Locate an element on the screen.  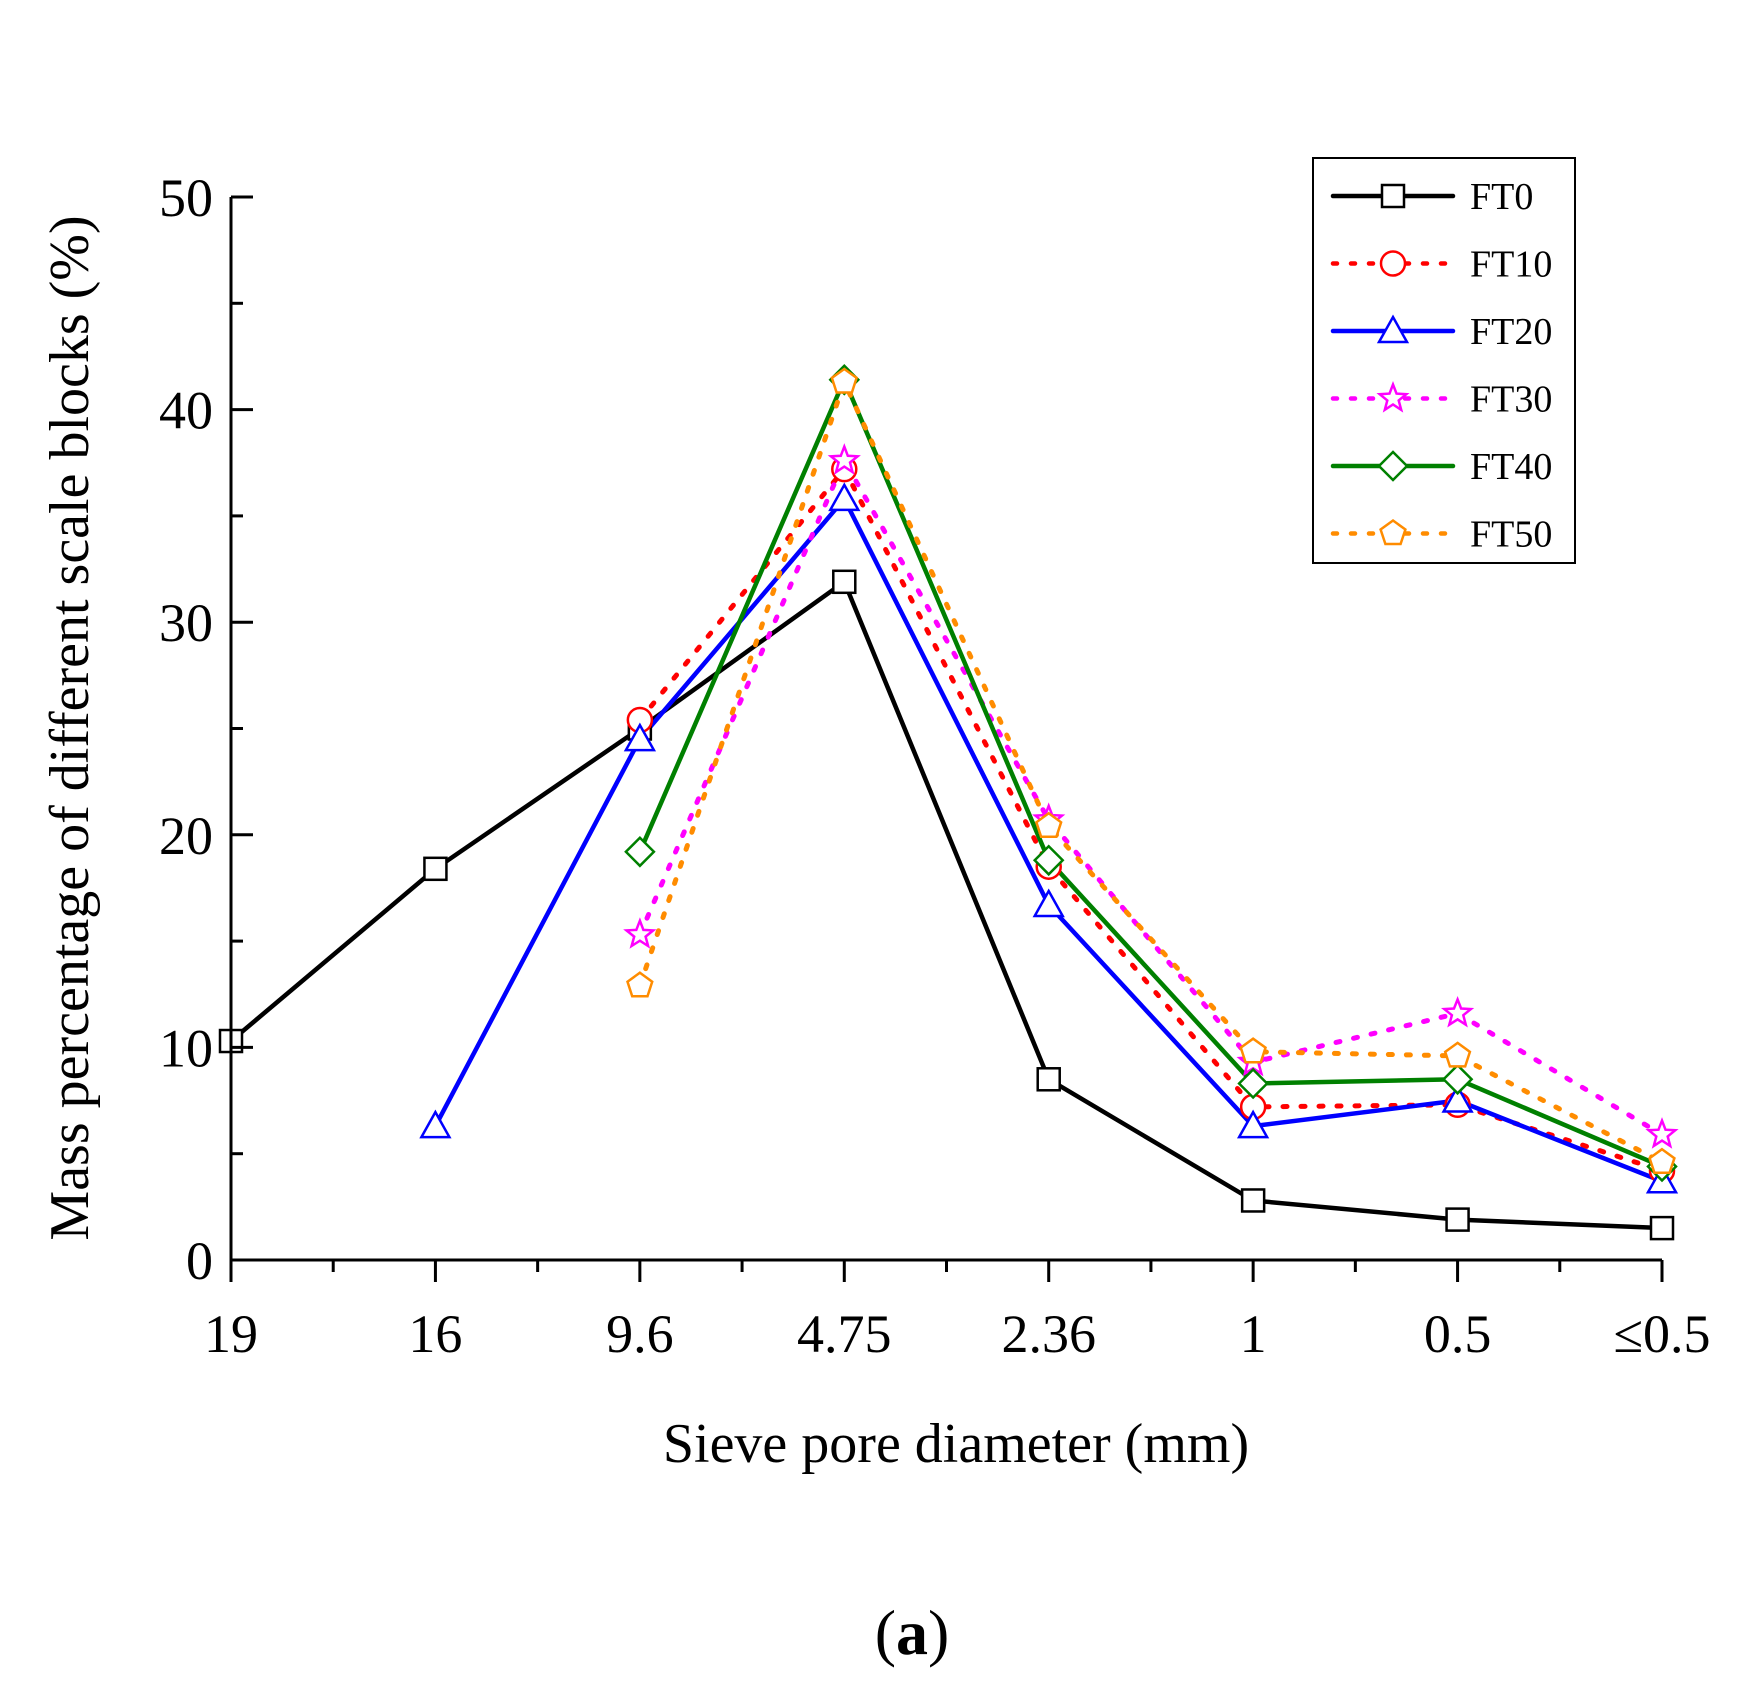
caption-letter: a is located at coordinates (912, 1632).